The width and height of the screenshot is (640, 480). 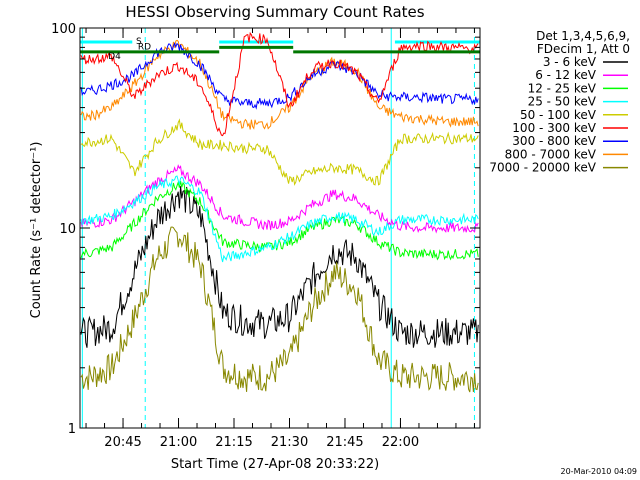 What do you see at coordinates (63, 29) in the screenshot?
I see `y-tick-label-2: 100` at bounding box center [63, 29].